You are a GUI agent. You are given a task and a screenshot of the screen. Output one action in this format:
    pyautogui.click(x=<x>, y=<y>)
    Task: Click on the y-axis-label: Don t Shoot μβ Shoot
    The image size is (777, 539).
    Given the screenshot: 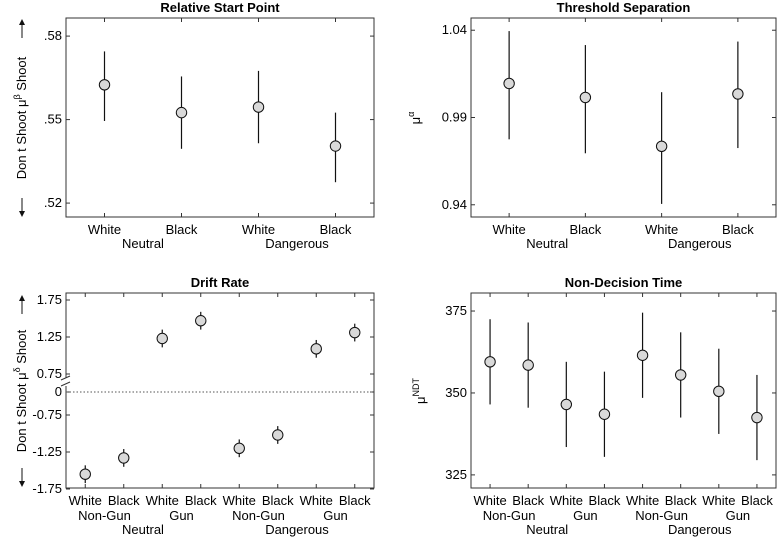 What is the action you would take?
    pyautogui.click(x=20, y=118)
    